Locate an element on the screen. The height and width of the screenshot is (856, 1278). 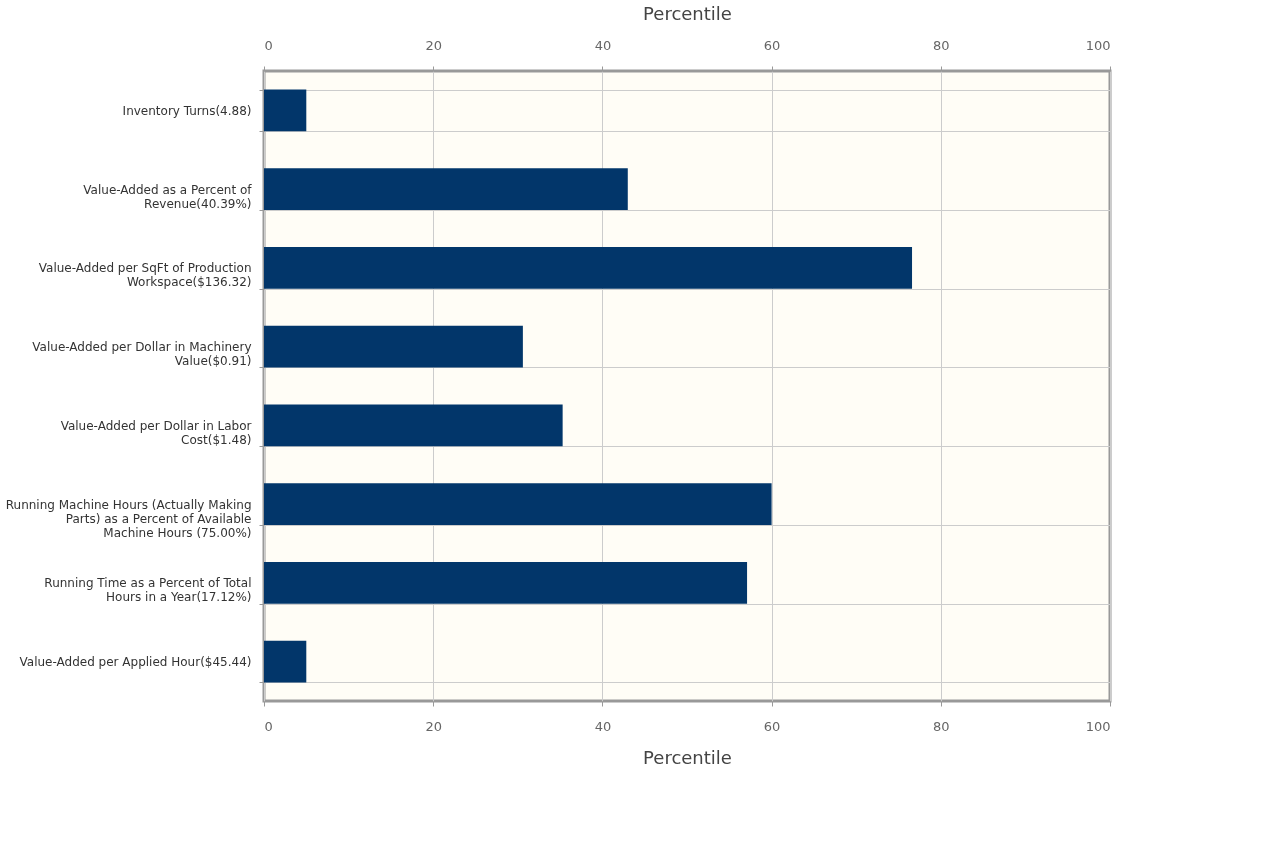
x2-tick-label: 0 is located at coordinates (268, 45).